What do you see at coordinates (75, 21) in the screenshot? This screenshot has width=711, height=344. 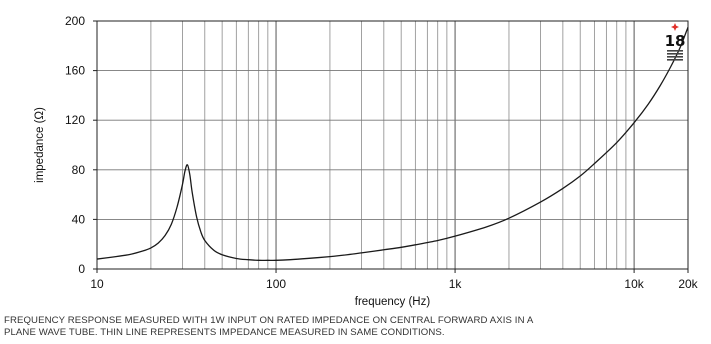 I see `y-tick-label: 200` at bounding box center [75, 21].